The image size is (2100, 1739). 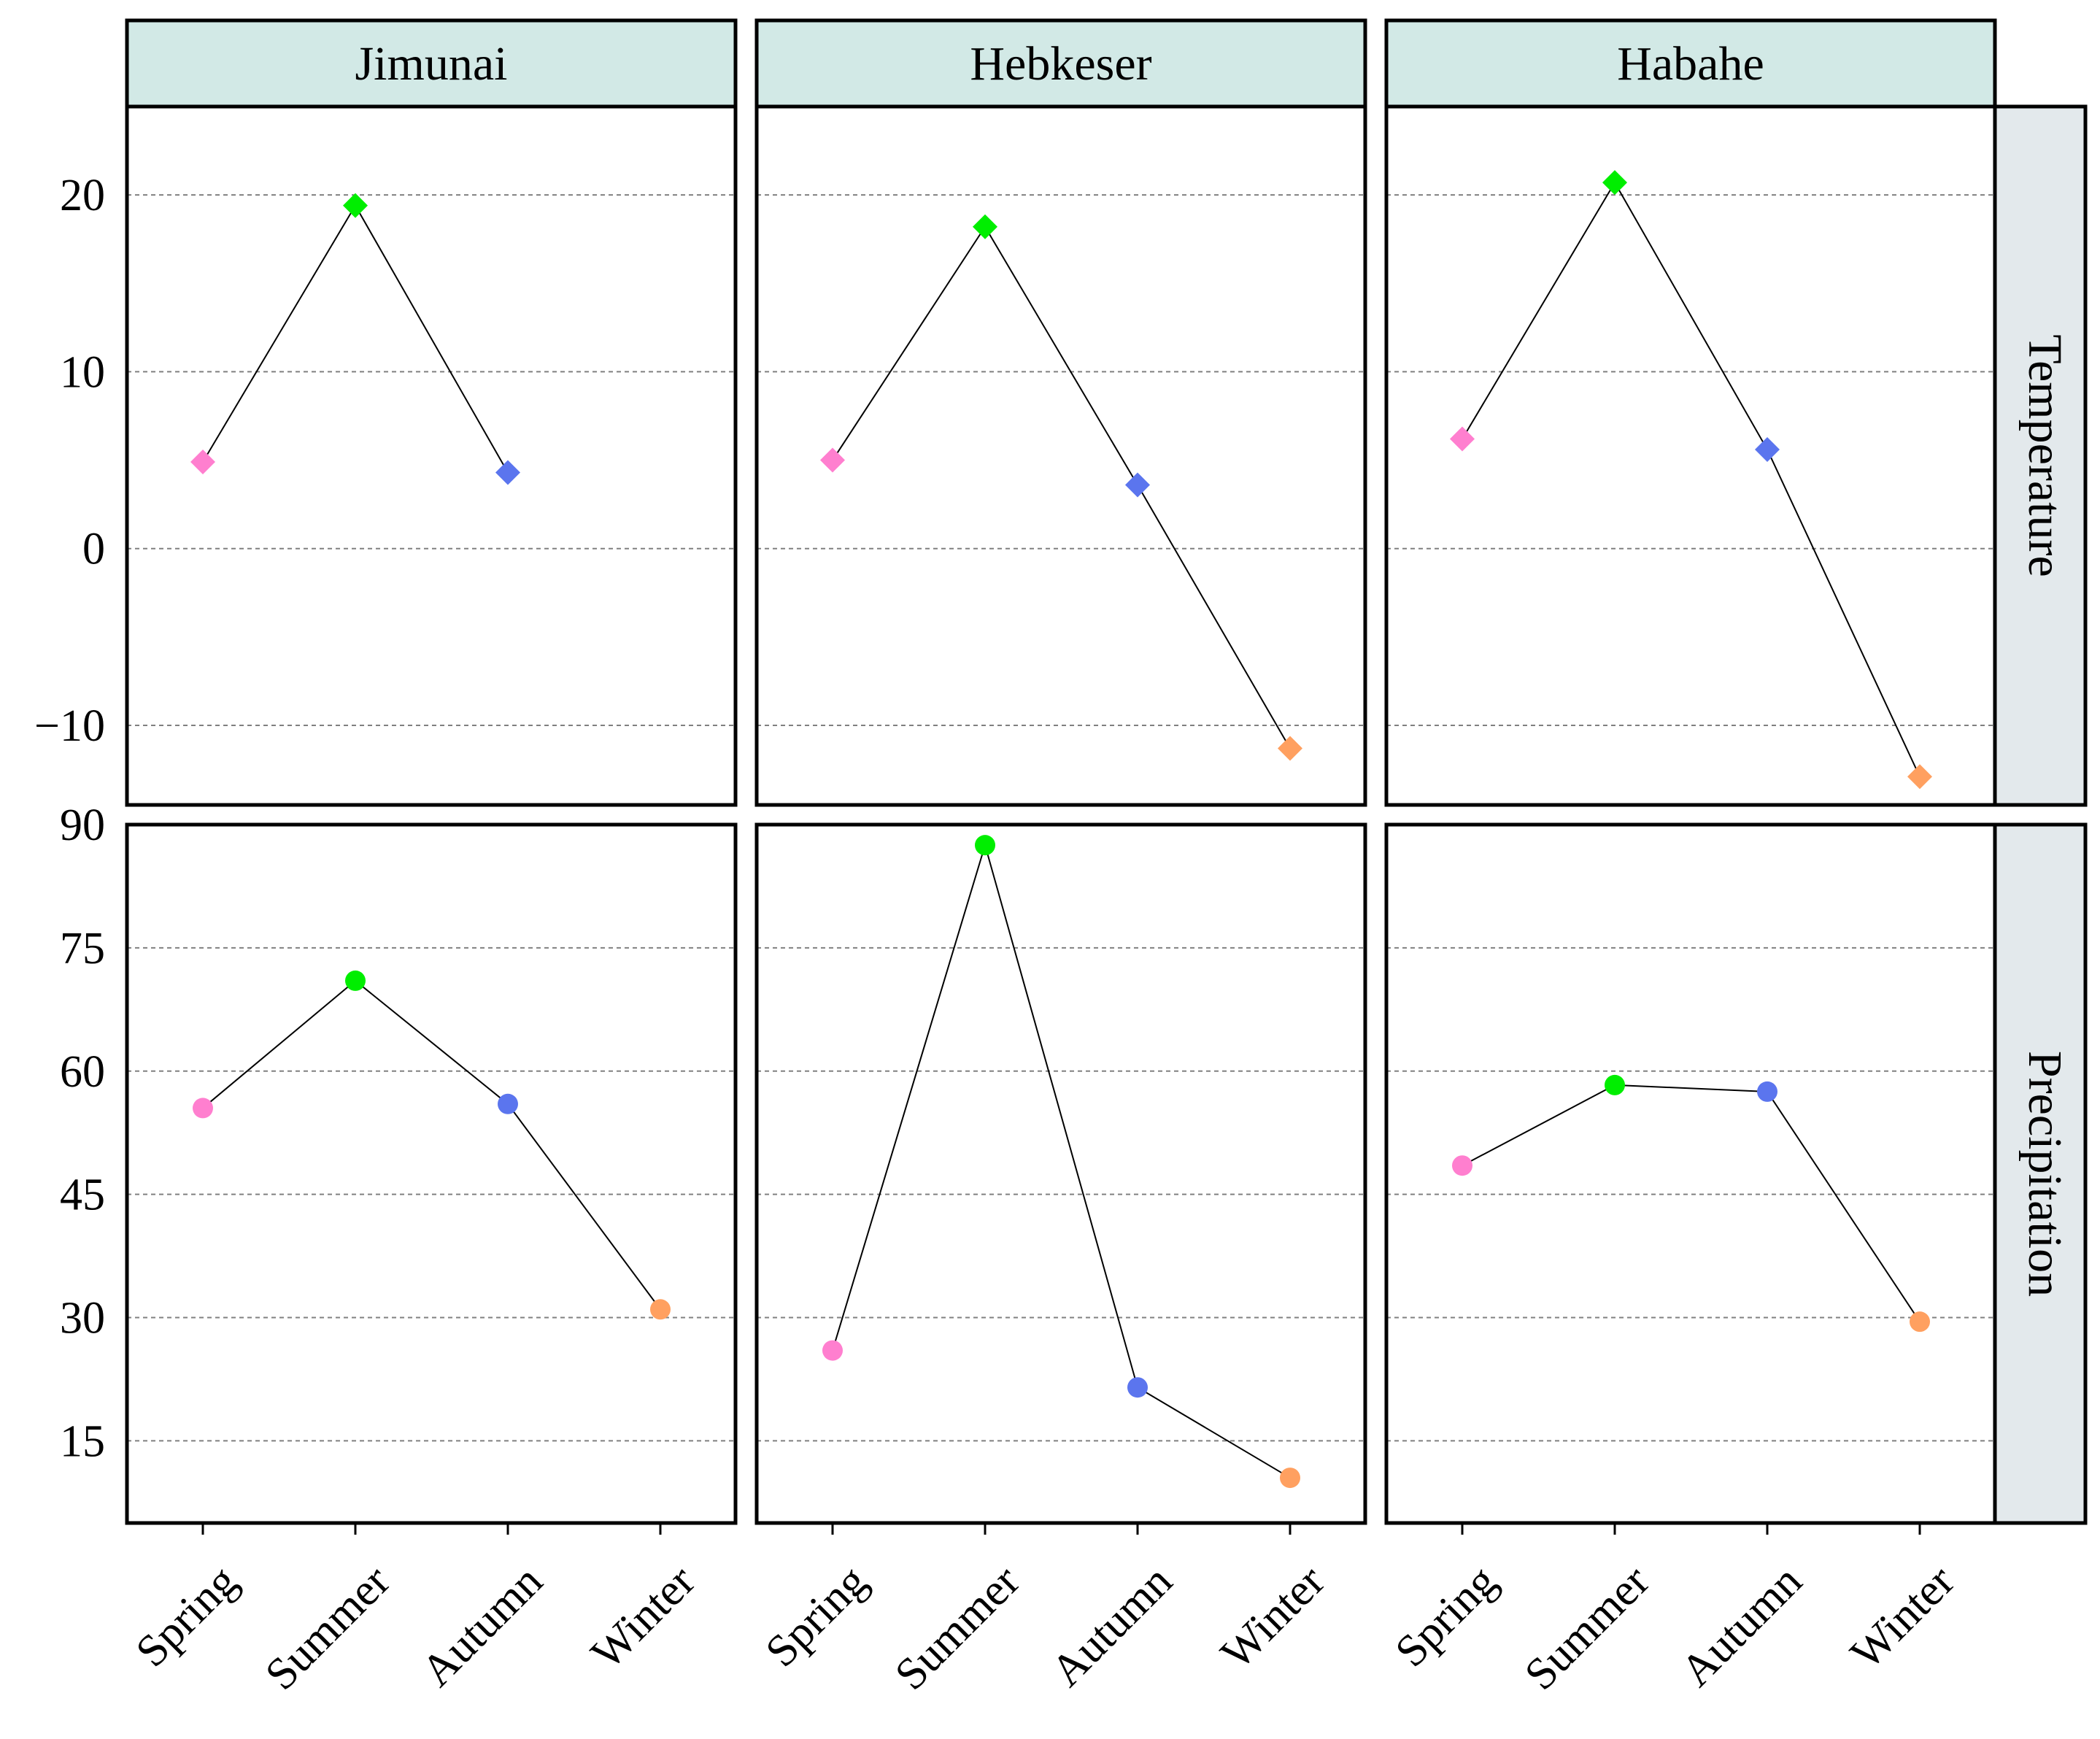 I want to click on panel-frame-temperature-jimunai, so click(x=431, y=455).